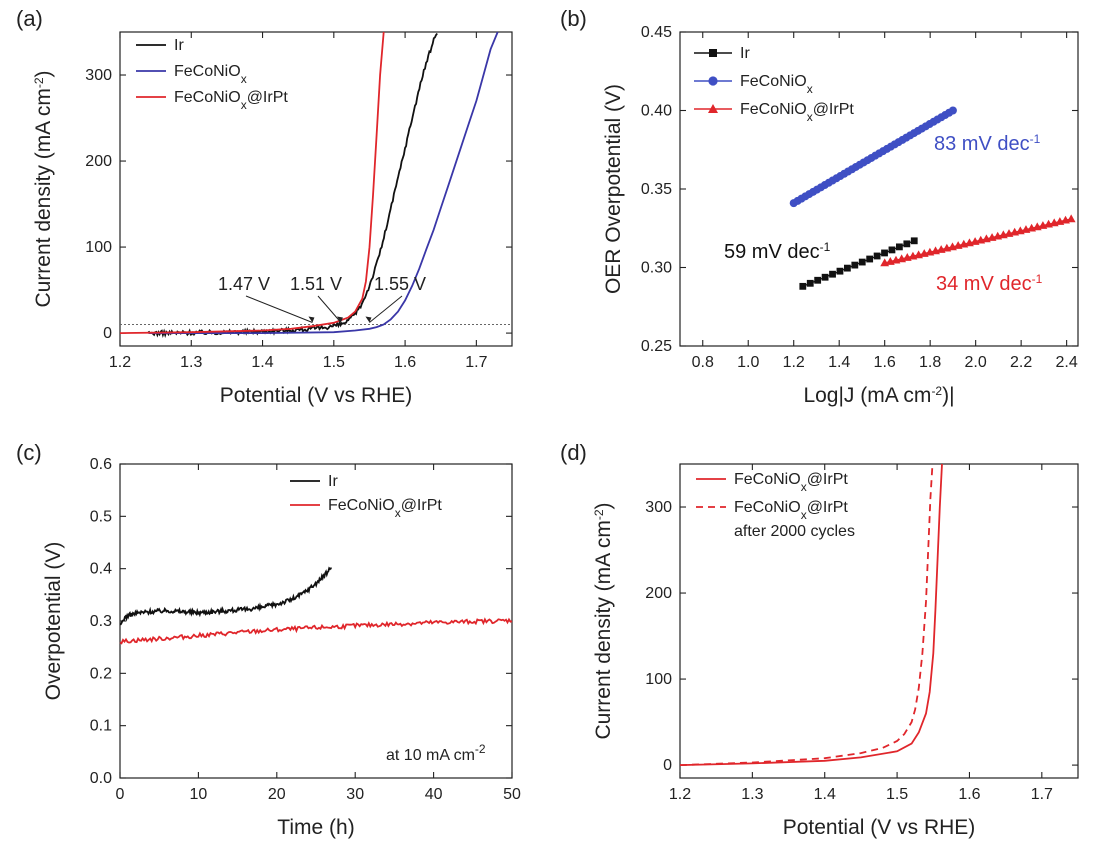 The height and width of the screenshot is (855, 1094). I want to click on x-tick-label: 0, so click(120, 794).